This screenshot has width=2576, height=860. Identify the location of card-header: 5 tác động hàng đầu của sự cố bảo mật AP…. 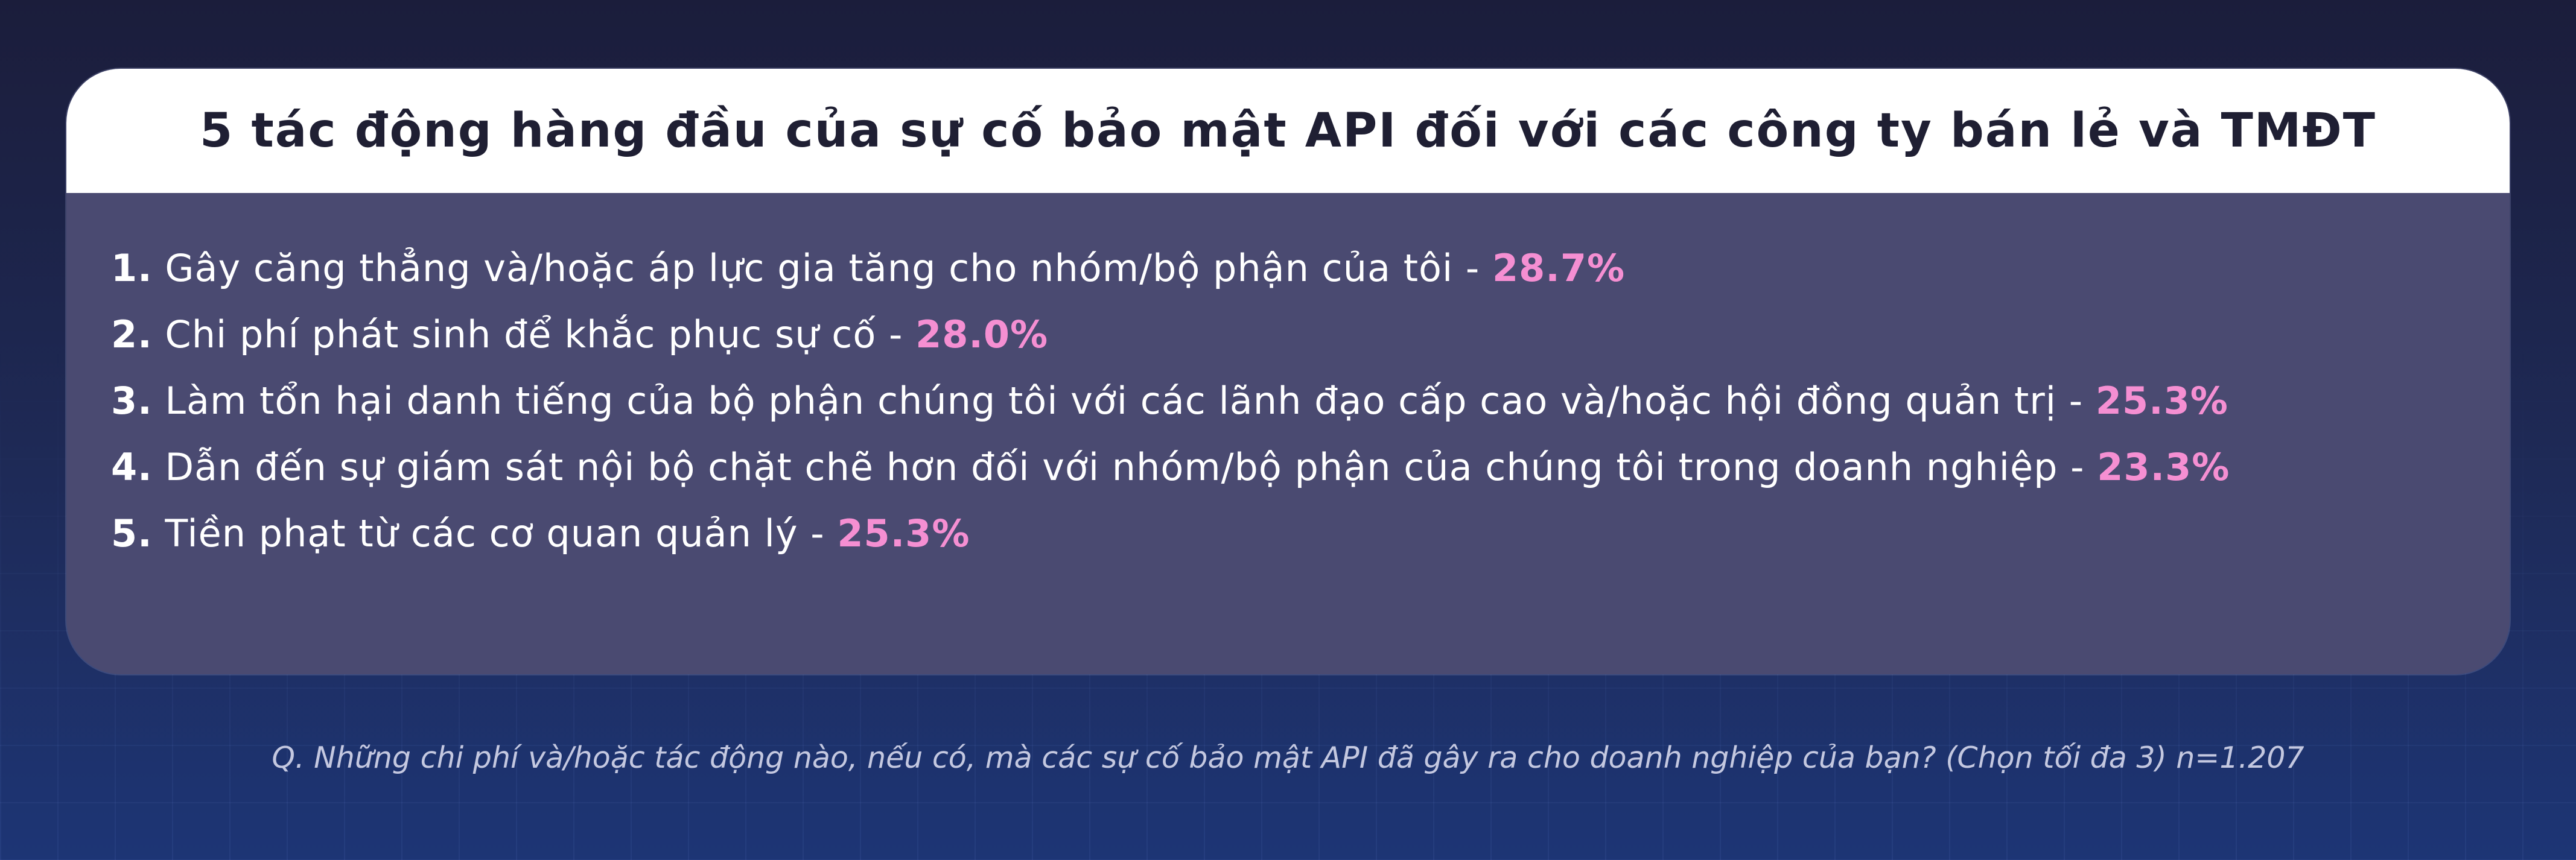
(1288, 131).